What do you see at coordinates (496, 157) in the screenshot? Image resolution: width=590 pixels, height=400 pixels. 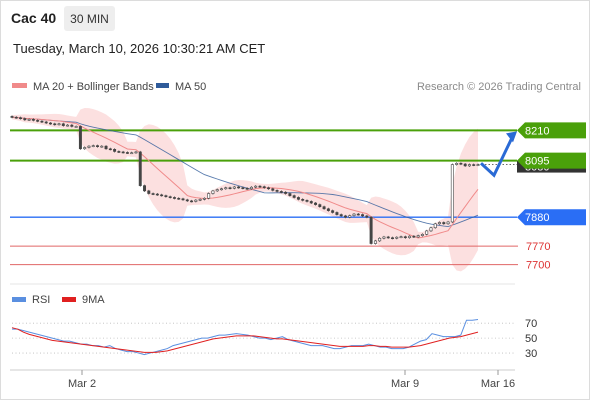 I see `projection-arrow-shaft` at bounding box center [496, 157].